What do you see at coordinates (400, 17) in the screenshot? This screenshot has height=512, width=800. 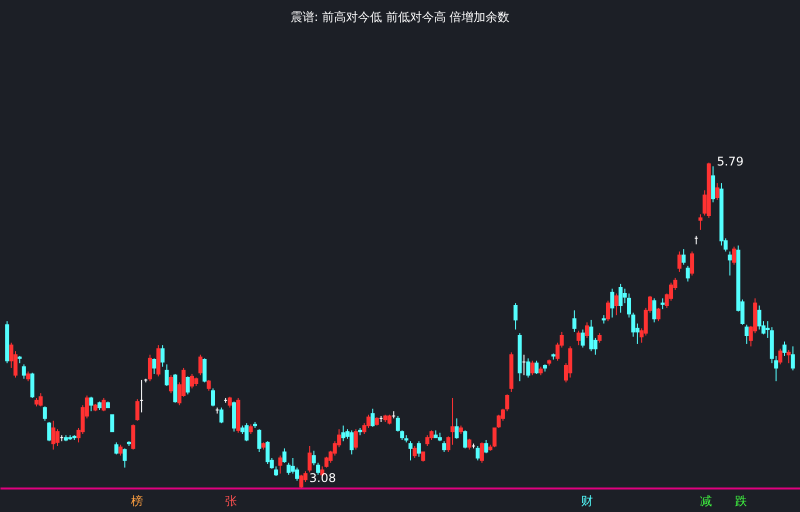 I see `chart-title: 震谱: 前高对今低 前低对今高 倍增加余数` at bounding box center [400, 17].